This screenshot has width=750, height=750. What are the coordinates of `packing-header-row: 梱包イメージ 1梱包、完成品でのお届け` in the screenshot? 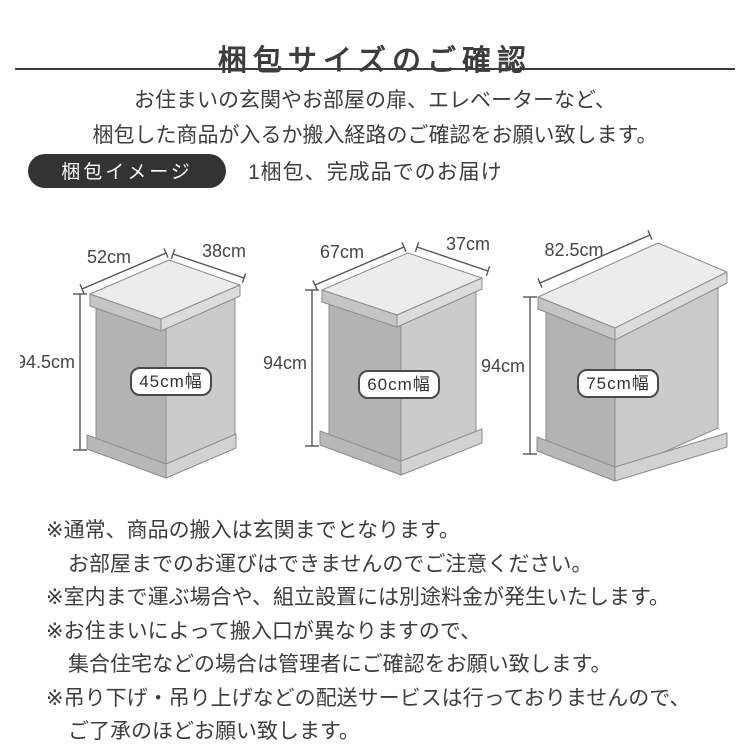 It's located at (378, 170).